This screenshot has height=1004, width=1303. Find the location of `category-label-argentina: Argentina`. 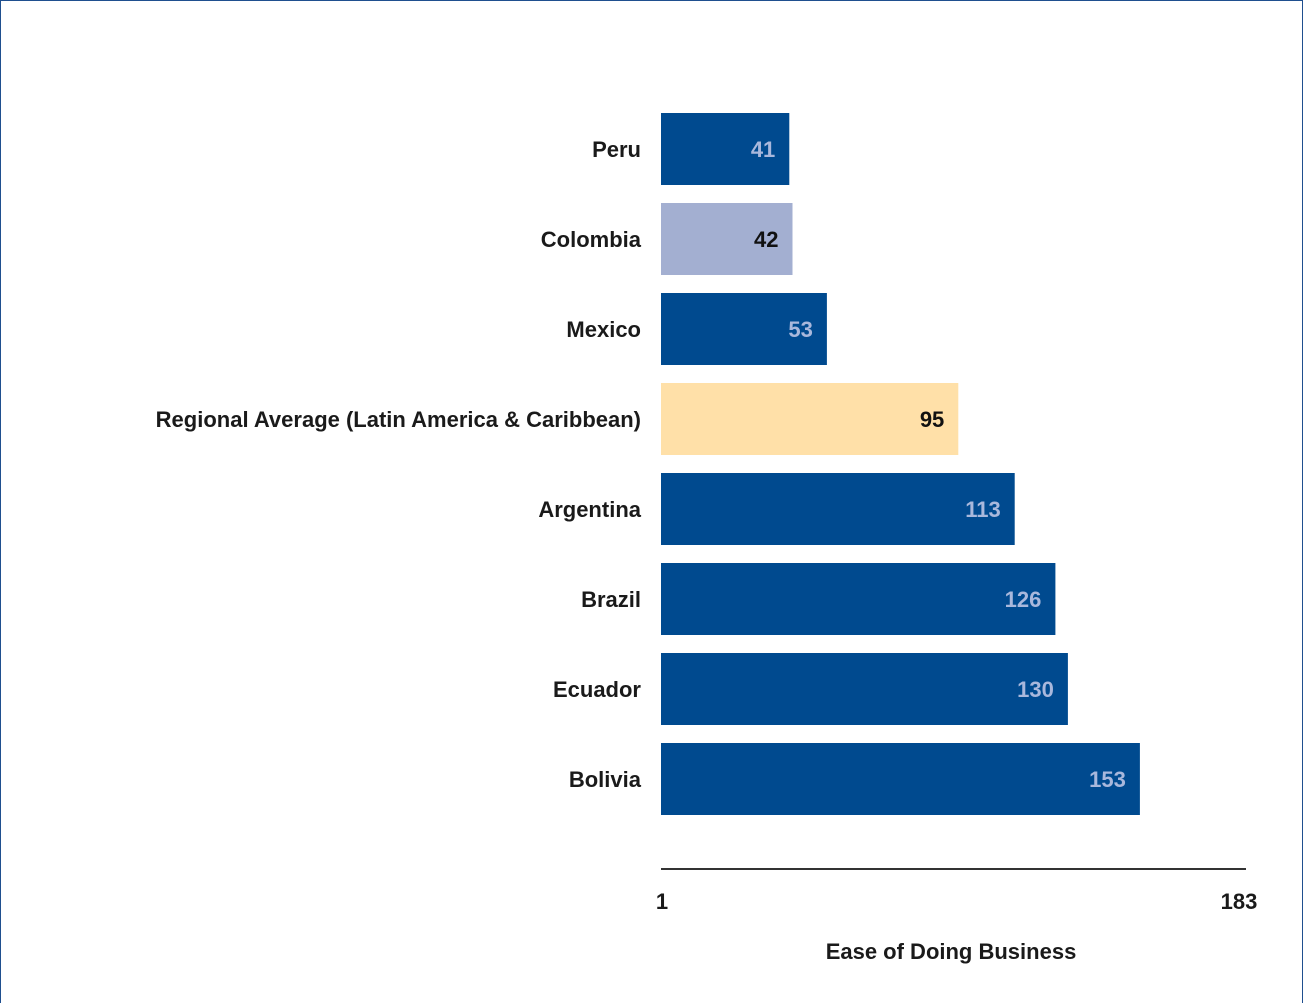

category-label-argentina: Argentina is located at coordinates (589, 509).